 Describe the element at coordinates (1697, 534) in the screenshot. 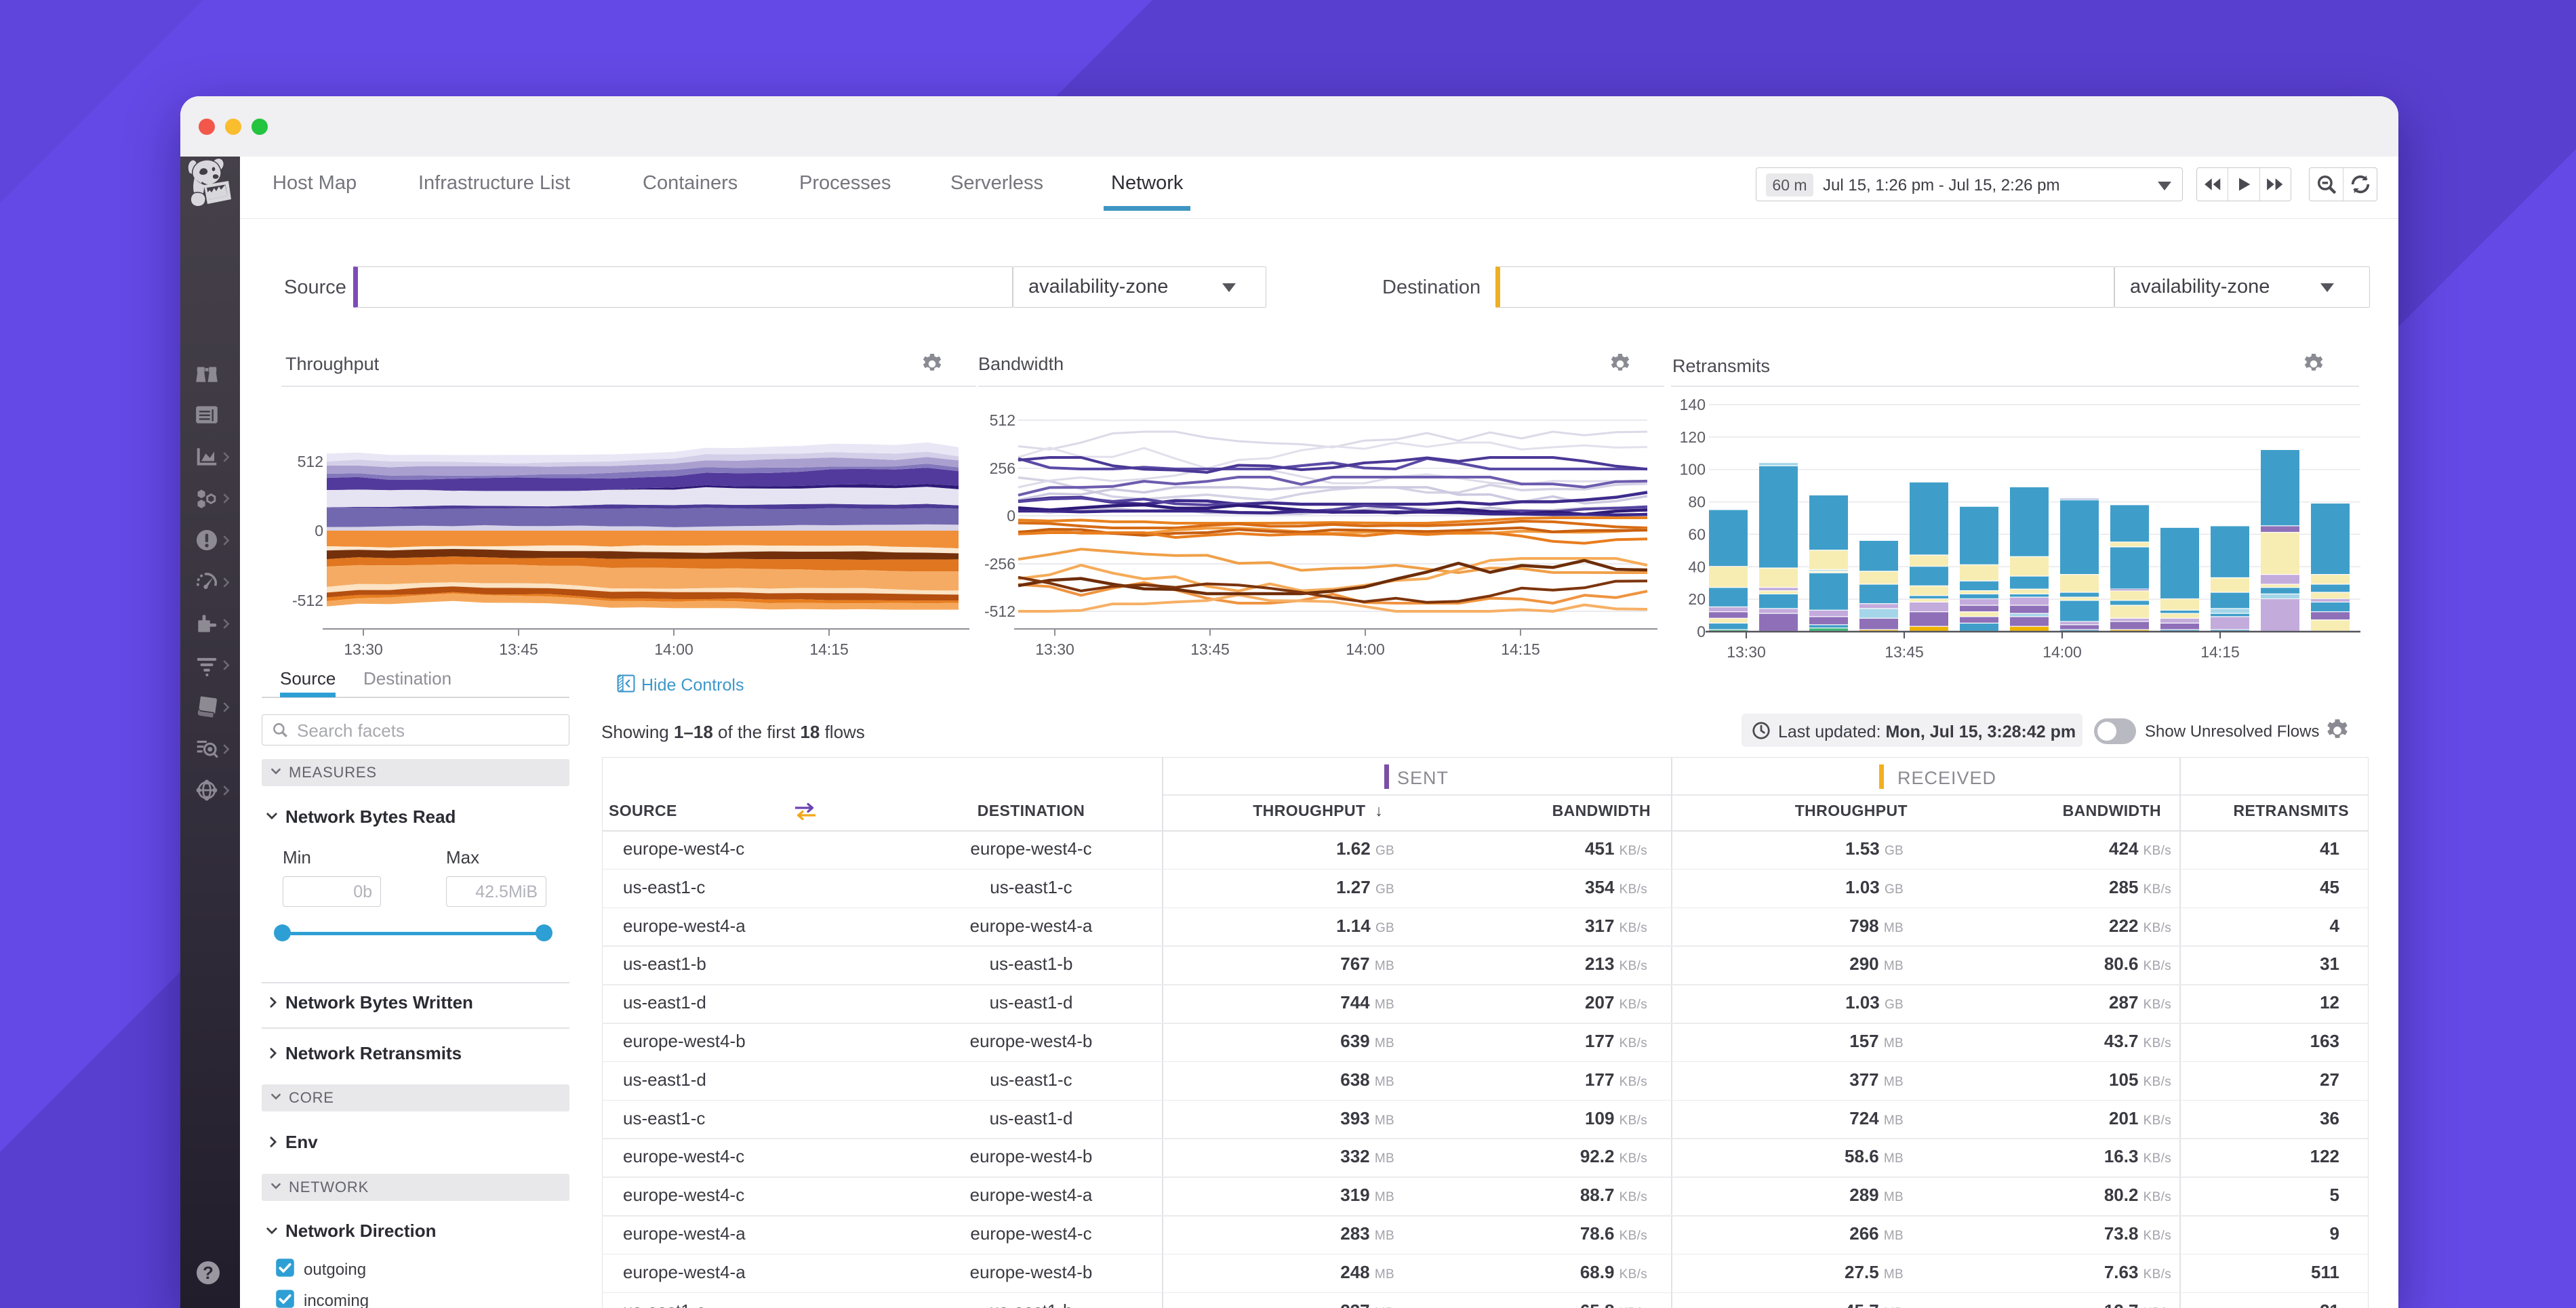

I see `svg-text: 60` at that location.